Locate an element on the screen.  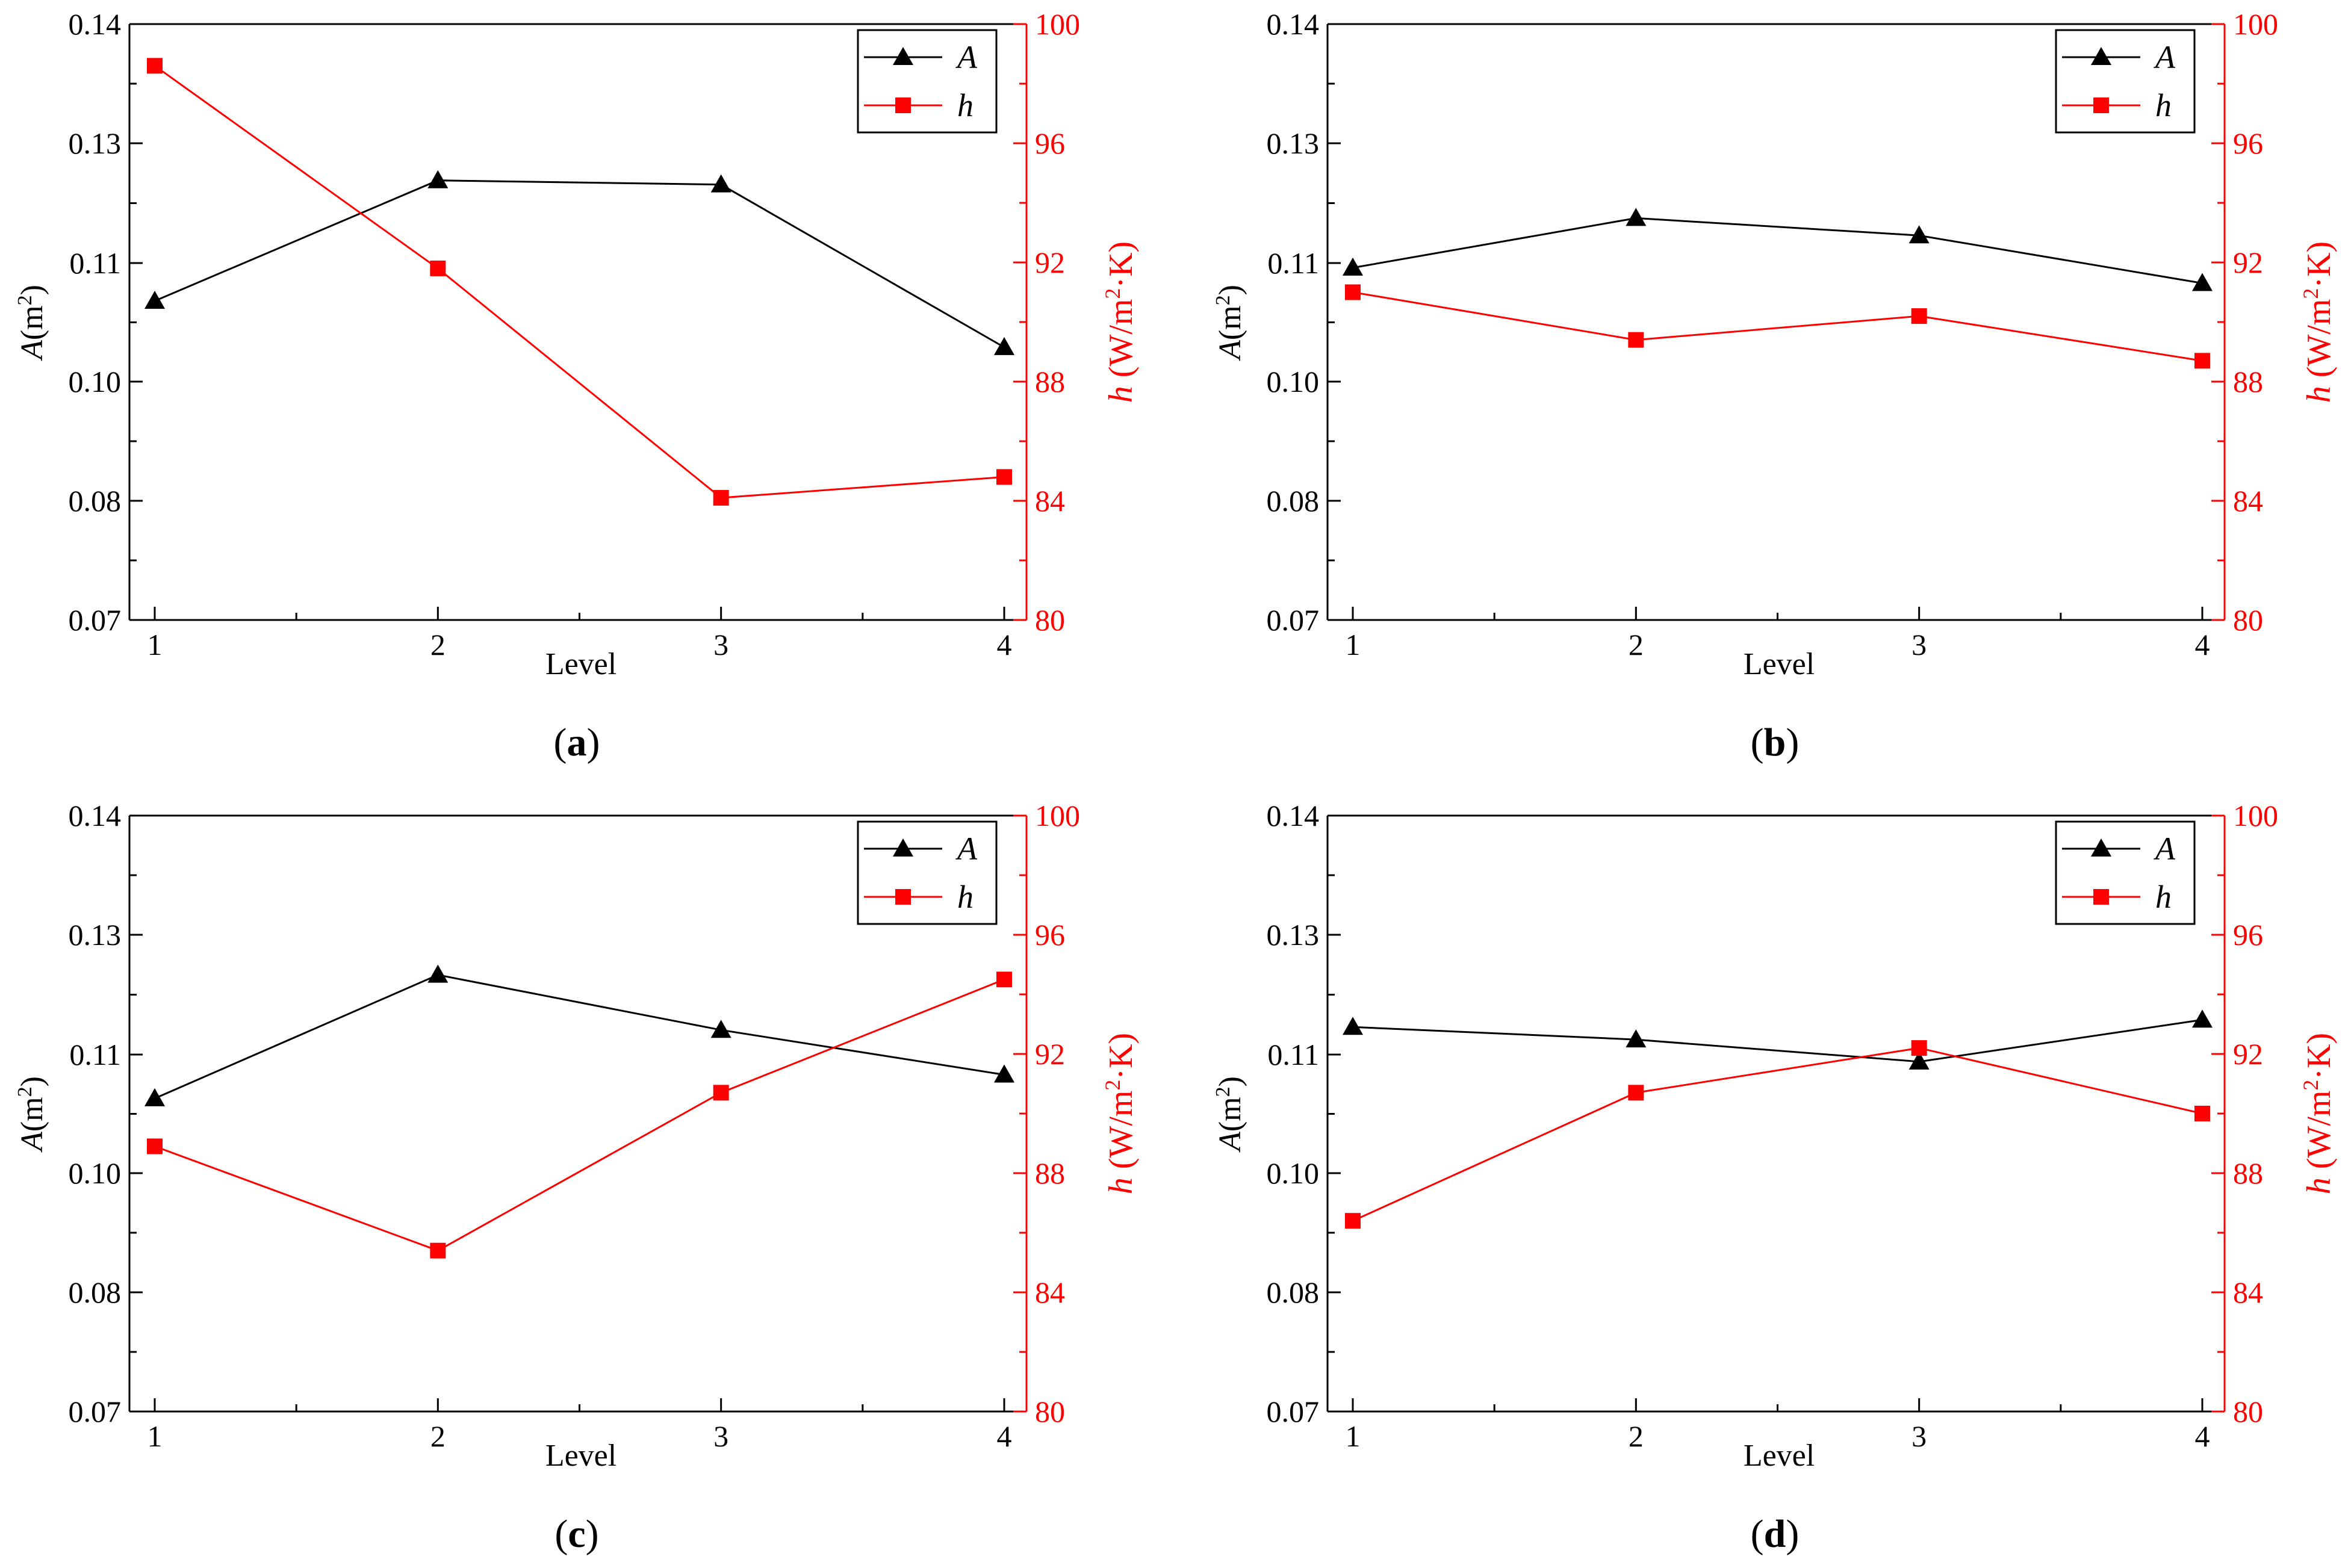
left-y-axis-label-close: ) is located at coordinates (1230, 1081).